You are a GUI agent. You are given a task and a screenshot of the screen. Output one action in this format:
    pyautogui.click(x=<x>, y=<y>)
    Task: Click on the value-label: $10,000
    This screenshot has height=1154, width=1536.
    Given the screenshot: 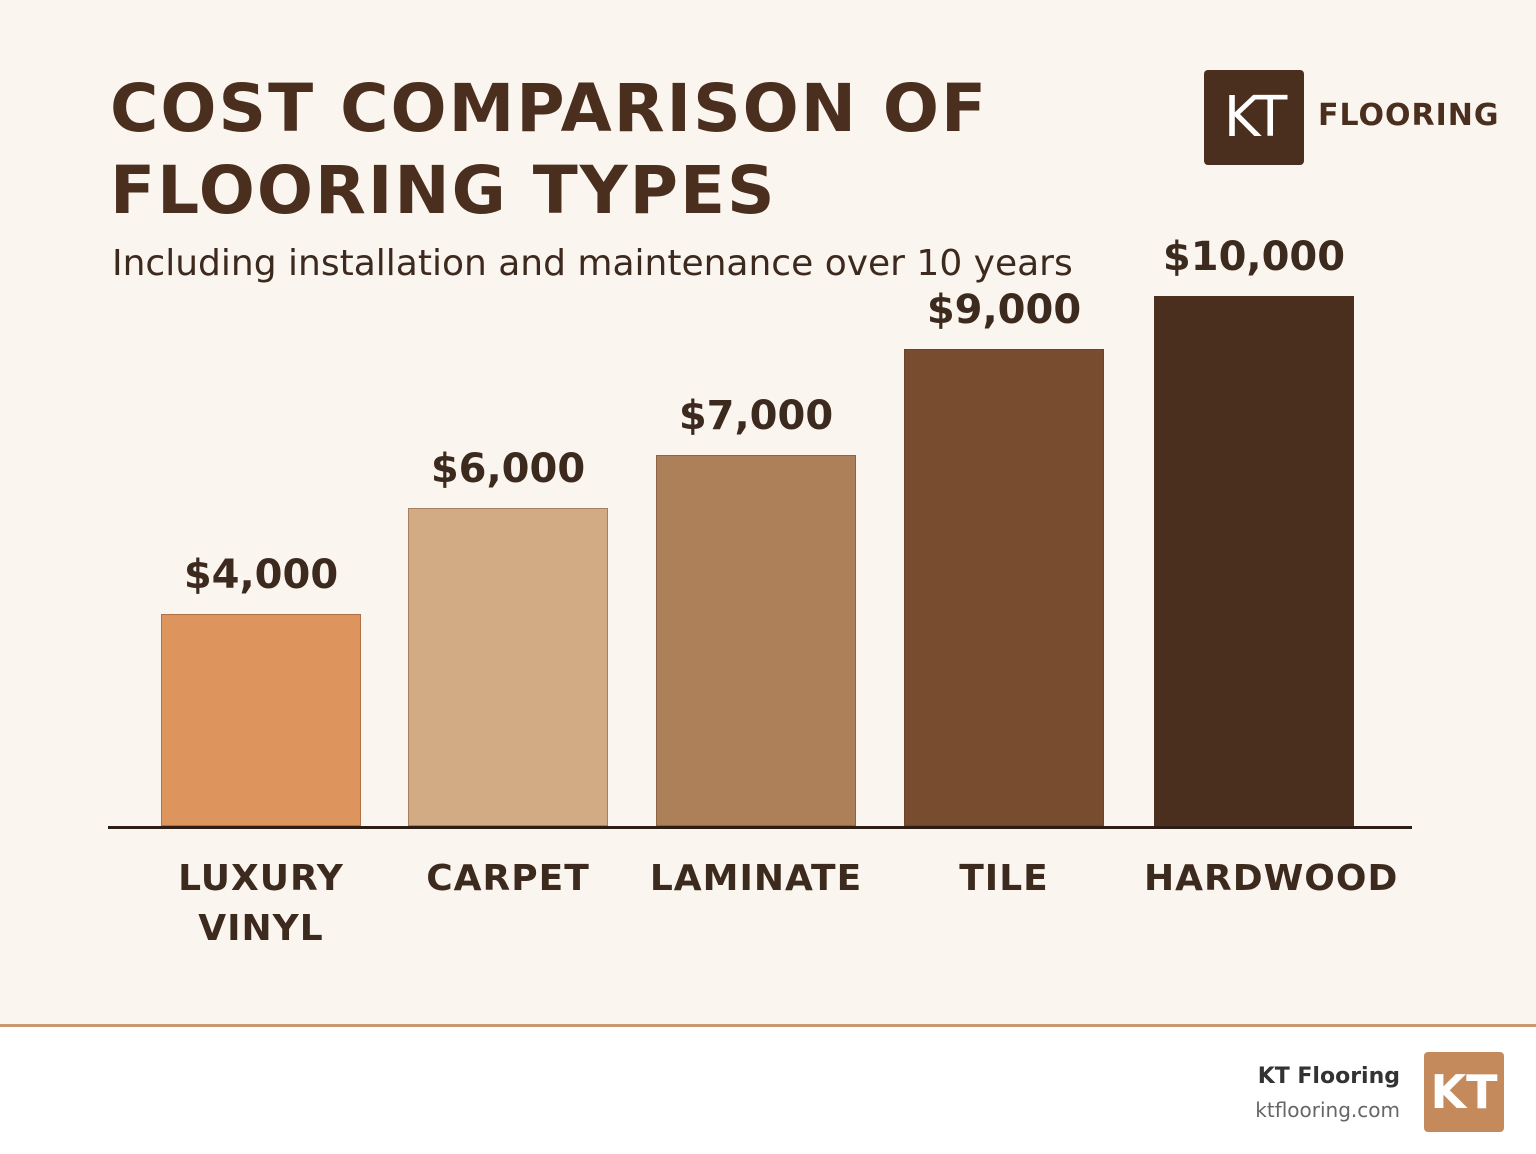 What is the action you would take?
    pyautogui.click(x=1254, y=257)
    